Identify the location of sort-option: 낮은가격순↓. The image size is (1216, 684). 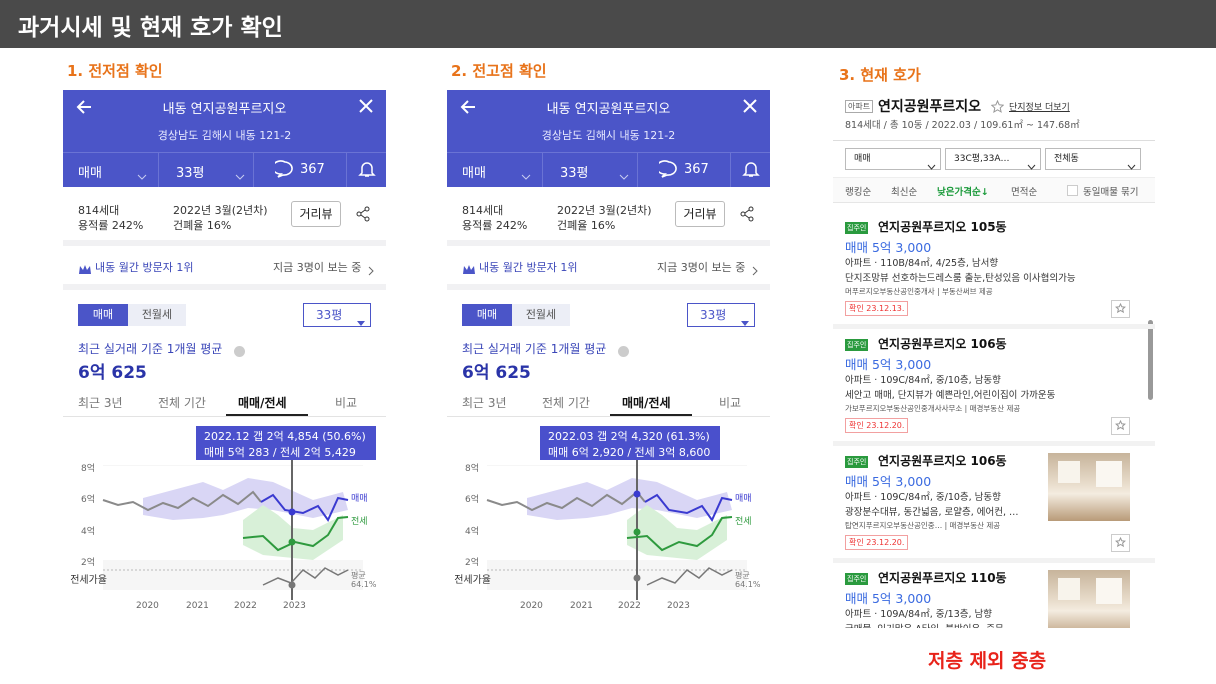
(963, 192).